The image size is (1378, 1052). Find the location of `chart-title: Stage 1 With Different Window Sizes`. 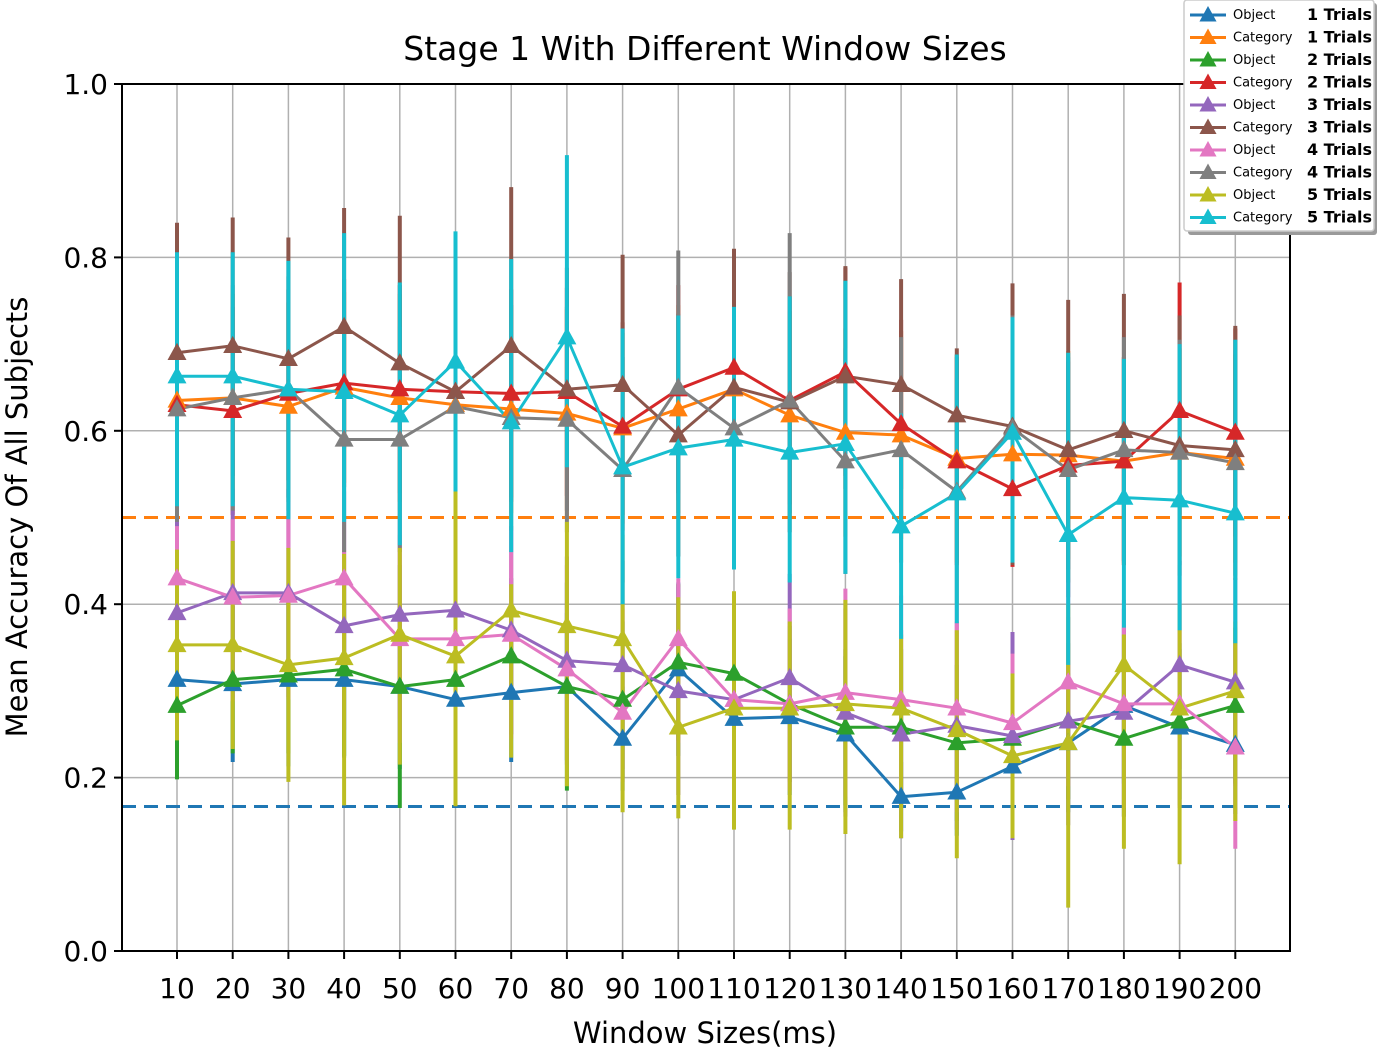

chart-title: Stage 1 With Different Window Sizes is located at coordinates (704, 48).